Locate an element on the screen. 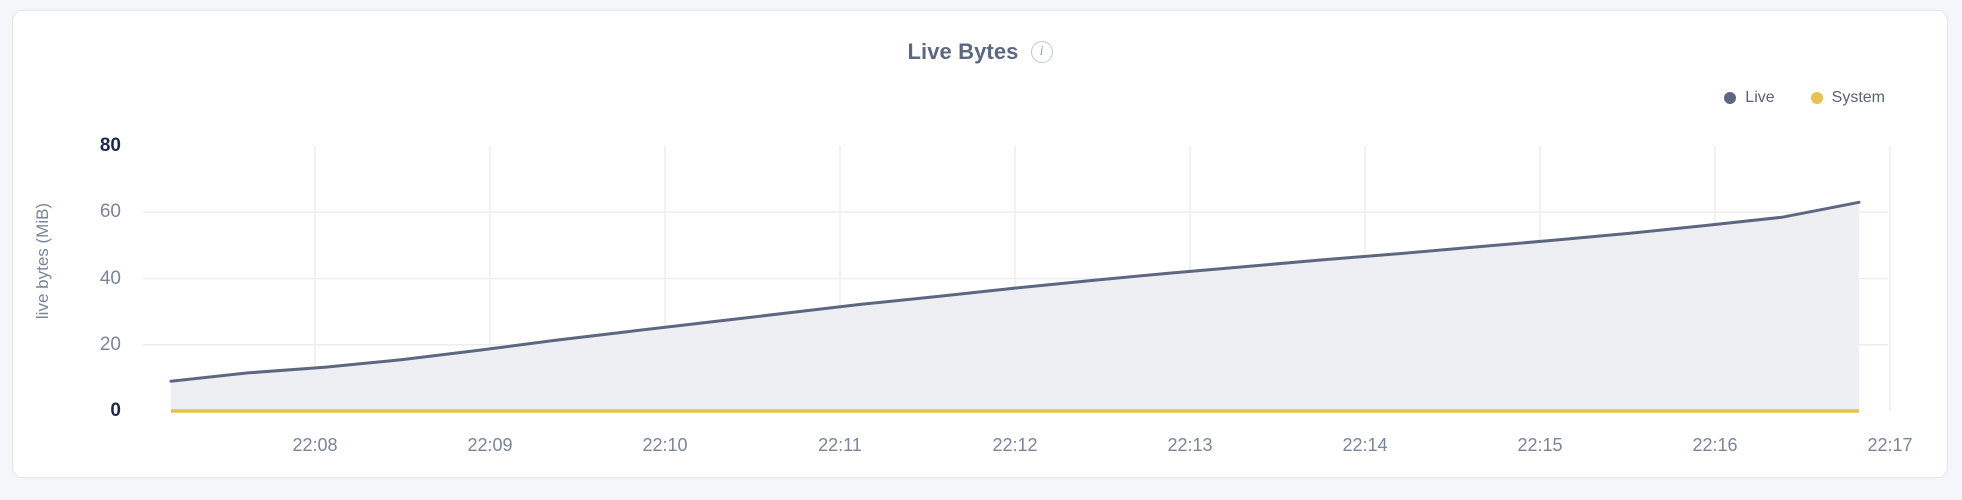 The image size is (1962, 500). legend-label-system: System is located at coordinates (1858, 97).